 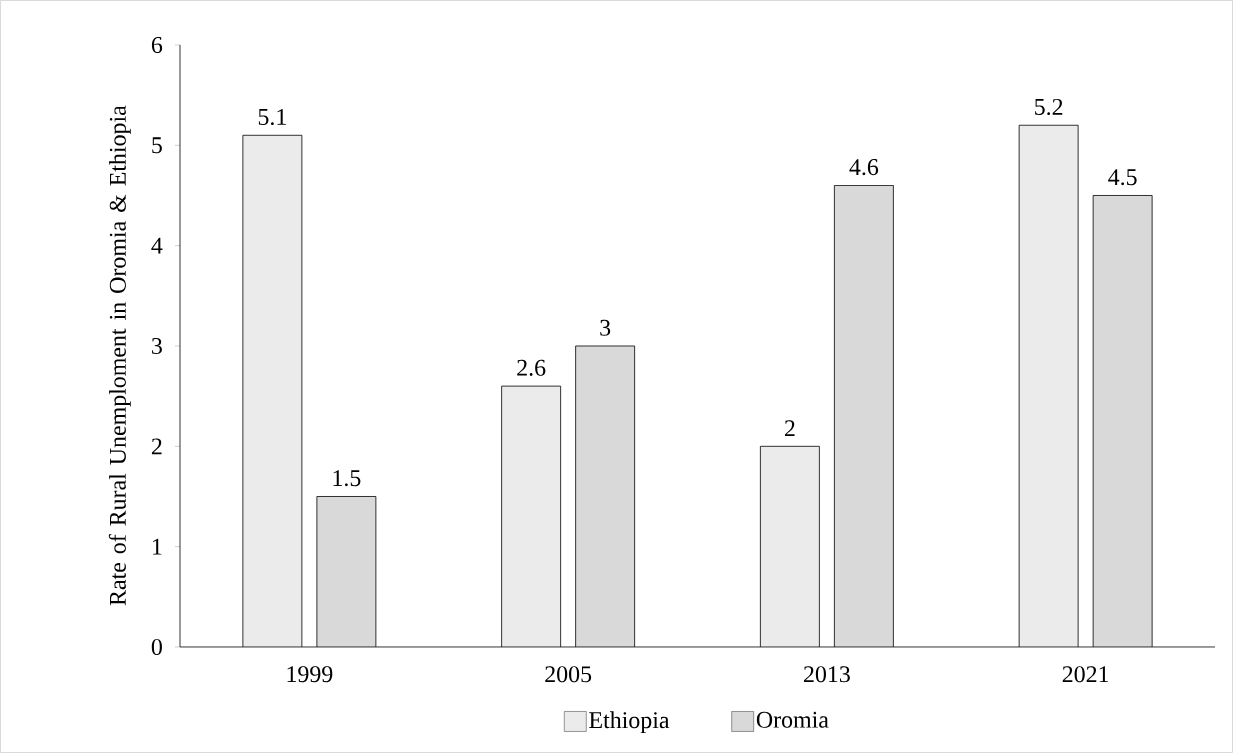 What do you see at coordinates (157, 245) in the screenshot?
I see `y-tick-label: 4` at bounding box center [157, 245].